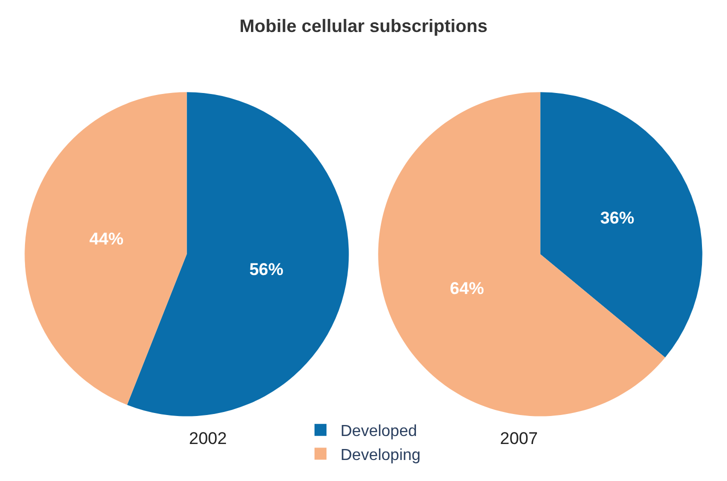 This screenshot has height=481, width=727. I want to click on data-label: 64%, so click(467, 288).